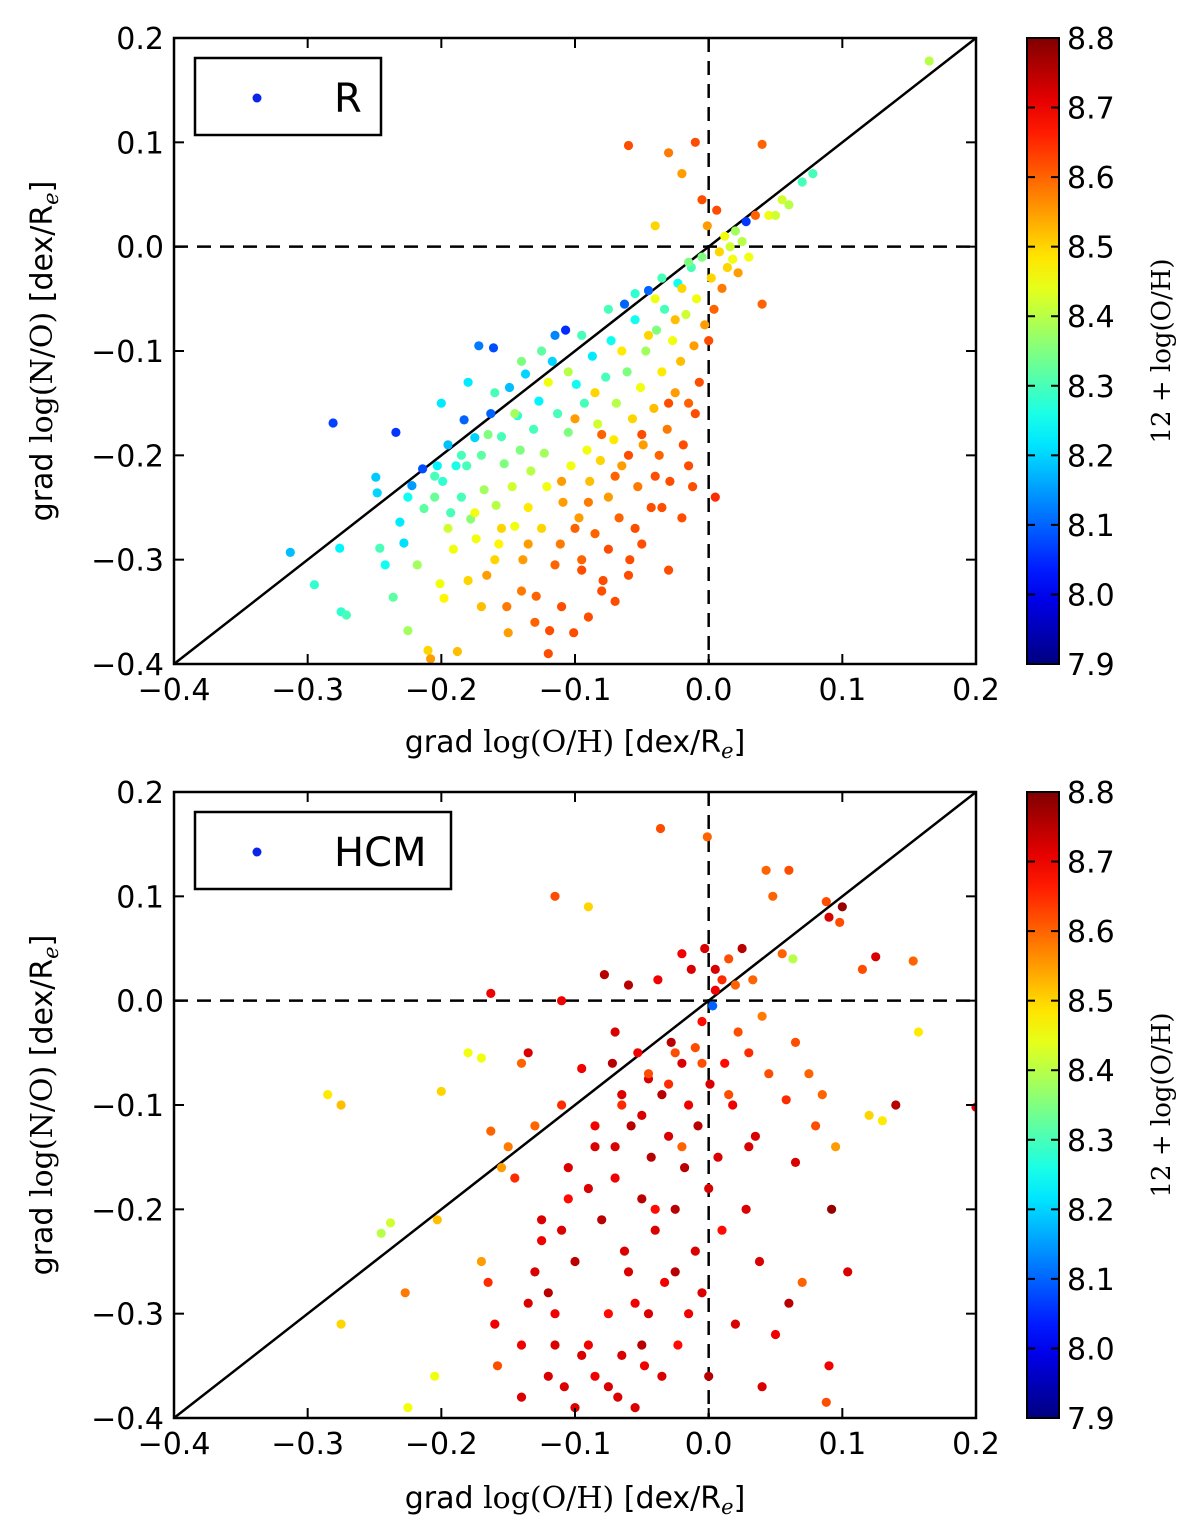  What do you see at coordinates (1091, 1071) in the screenshot?
I see `colorbar-tick-label: 8.4` at bounding box center [1091, 1071].